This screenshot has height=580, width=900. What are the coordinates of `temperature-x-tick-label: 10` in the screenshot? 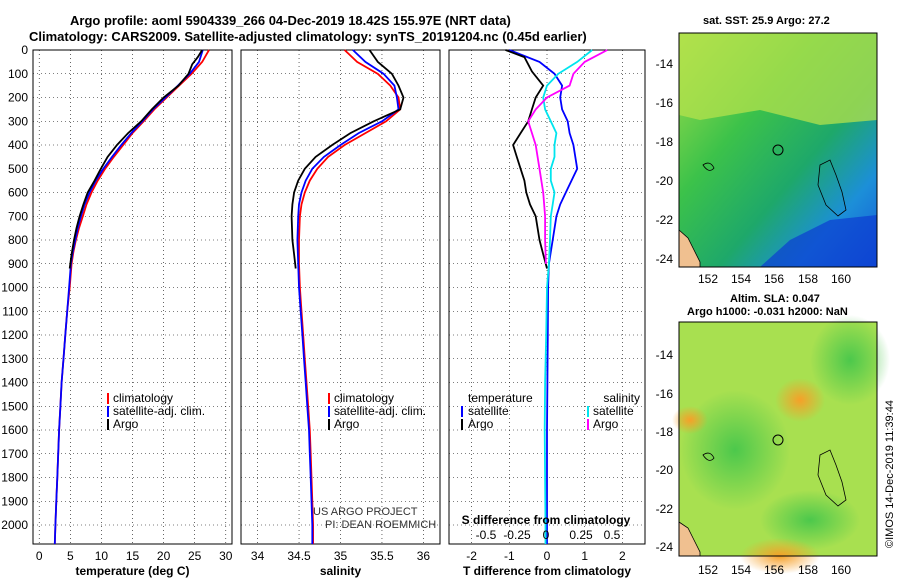 It's located at (102, 556).